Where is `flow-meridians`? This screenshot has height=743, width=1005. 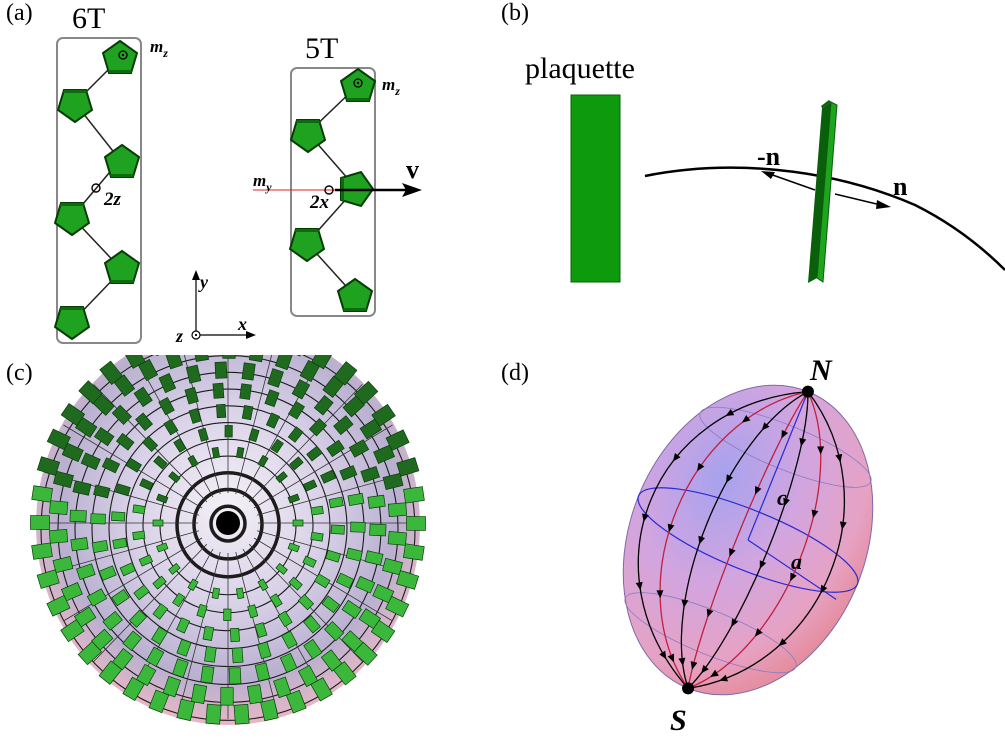
flow-meridians is located at coordinates (741, 540).